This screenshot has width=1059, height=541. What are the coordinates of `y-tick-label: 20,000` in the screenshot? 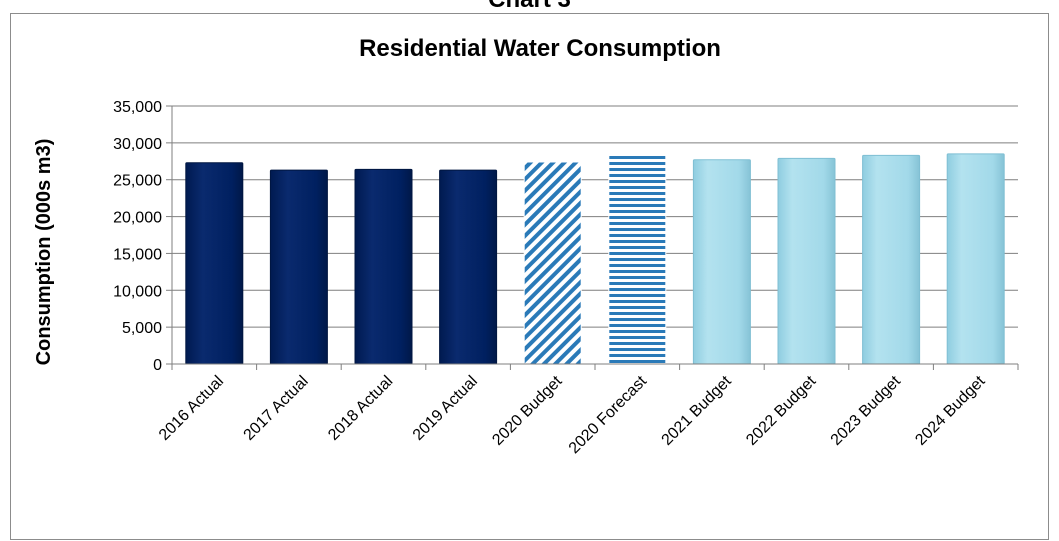 It's located at (137, 218).